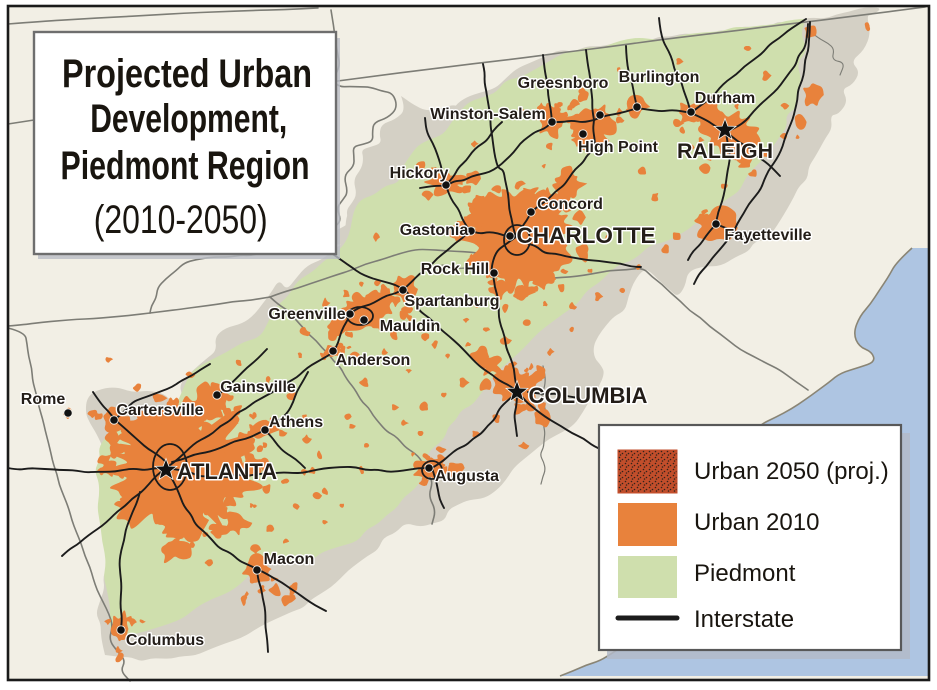 This screenshot has width=937, height=690. Describe the element at coordinates (588, 395) in the screenshot. I see `svg-text: COLUMBIA` at that location.